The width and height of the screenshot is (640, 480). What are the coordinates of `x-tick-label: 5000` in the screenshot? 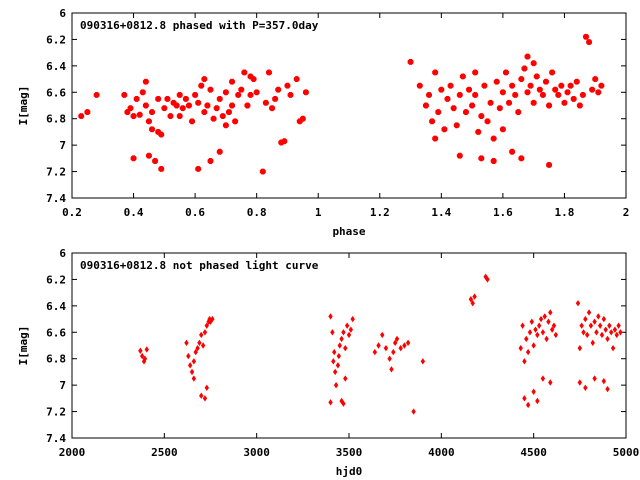 It's located at (626, 452).